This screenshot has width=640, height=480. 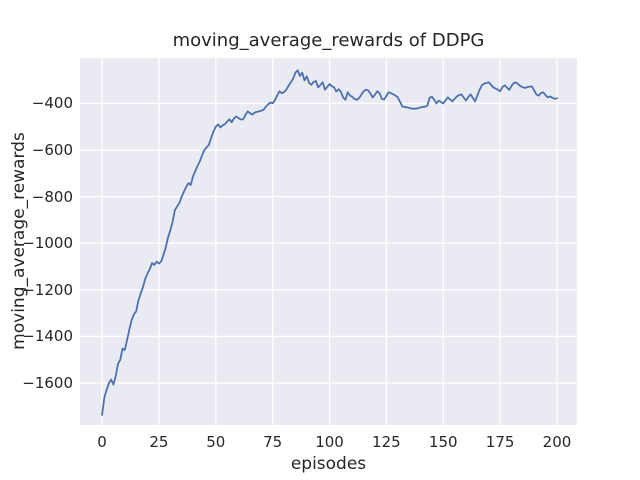 What do you see at coordinates (216, 442) in the screenshot?
I see `x-tick-label: 50` at bounding box center [216, 442].